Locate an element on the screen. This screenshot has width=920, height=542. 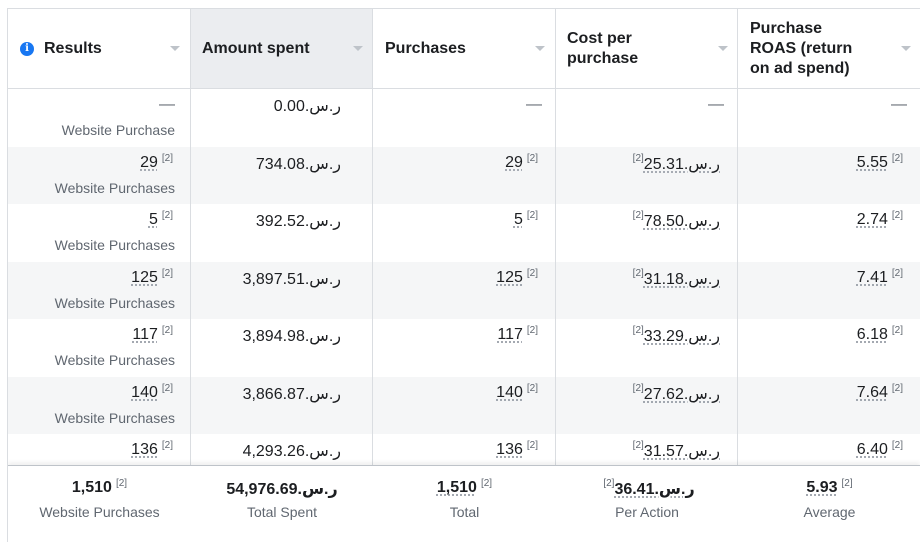
cell-purchases: 125 [2] is located at coordinates (464, 290).